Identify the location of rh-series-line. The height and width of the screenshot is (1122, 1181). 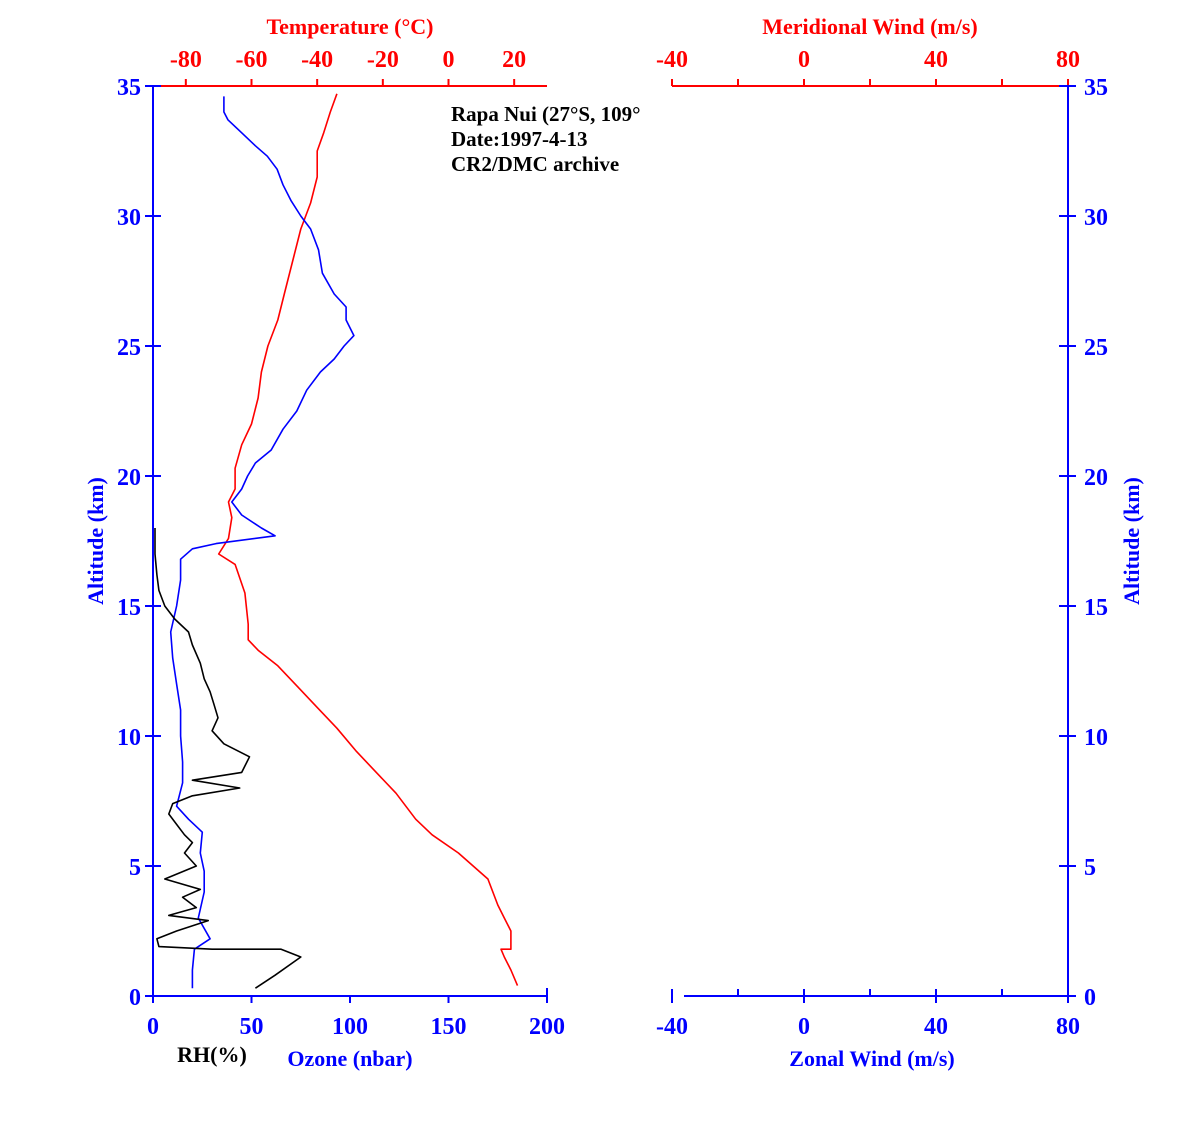
(228, 758).